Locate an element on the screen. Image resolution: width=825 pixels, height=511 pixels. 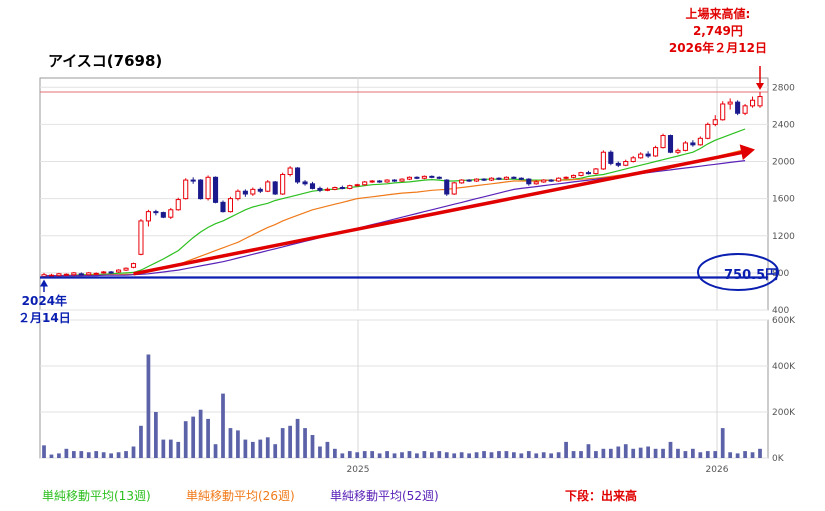
price-tick-label: 400 is located at coordinates (780, 311).